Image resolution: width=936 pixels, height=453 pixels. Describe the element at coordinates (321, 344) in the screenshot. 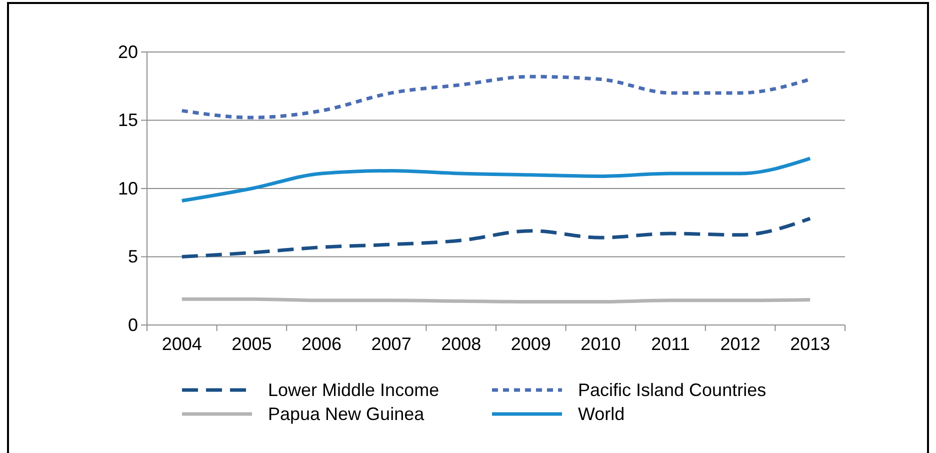

I see `x-tick-label: 2006` at that location.